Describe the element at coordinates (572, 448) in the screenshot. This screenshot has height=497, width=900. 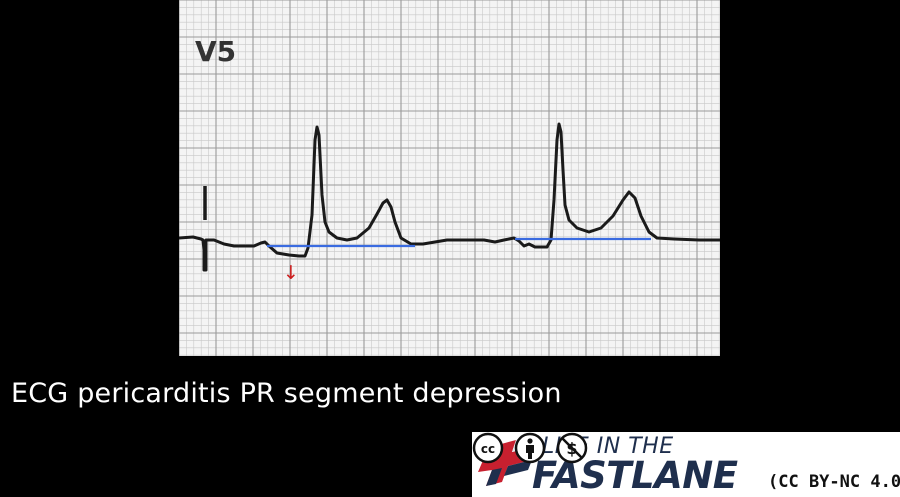
I see `noncommercial-icon: $` at that location.